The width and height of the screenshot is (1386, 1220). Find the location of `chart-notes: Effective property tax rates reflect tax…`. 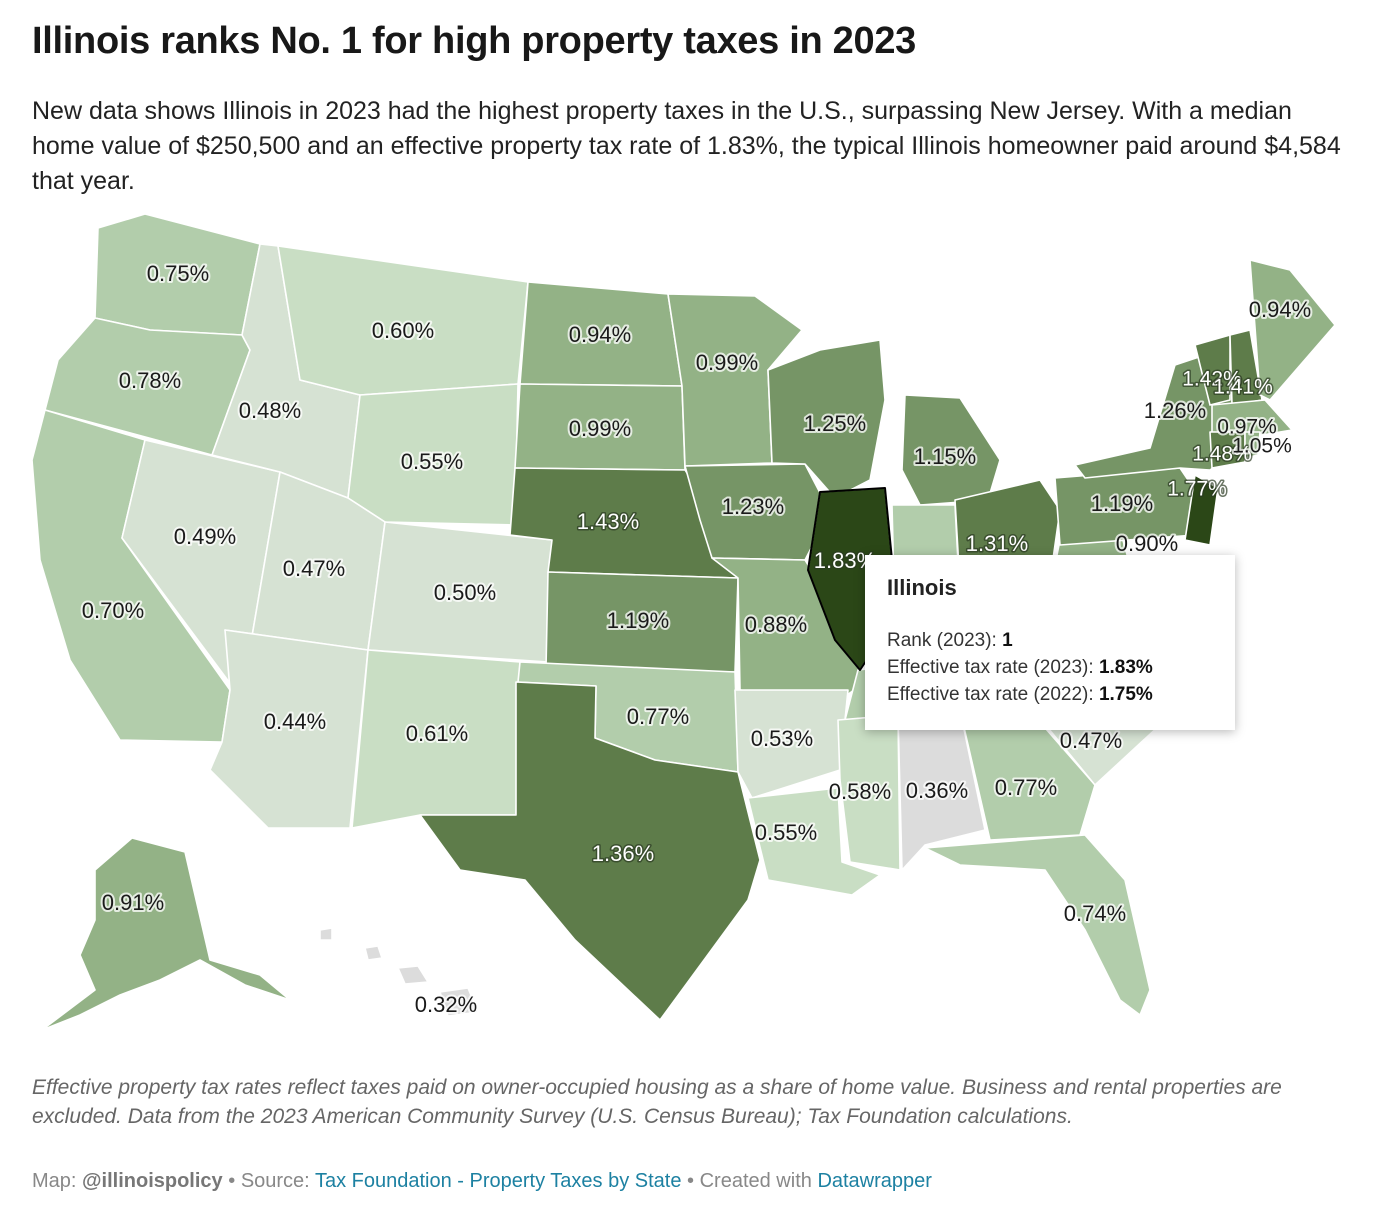

chart-notes: Effective property tax rates reflect tax… is located at coordinates (657, 1102).